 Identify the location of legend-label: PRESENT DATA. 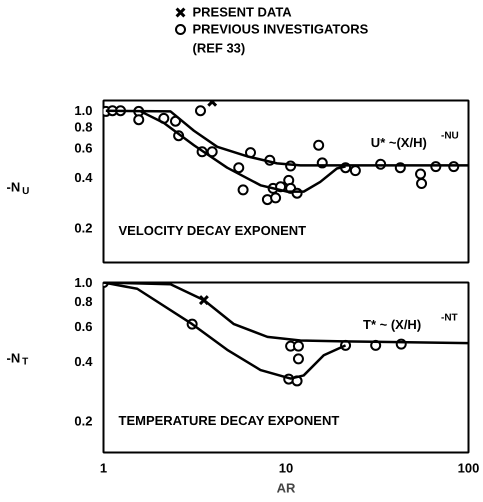
(242, 12).